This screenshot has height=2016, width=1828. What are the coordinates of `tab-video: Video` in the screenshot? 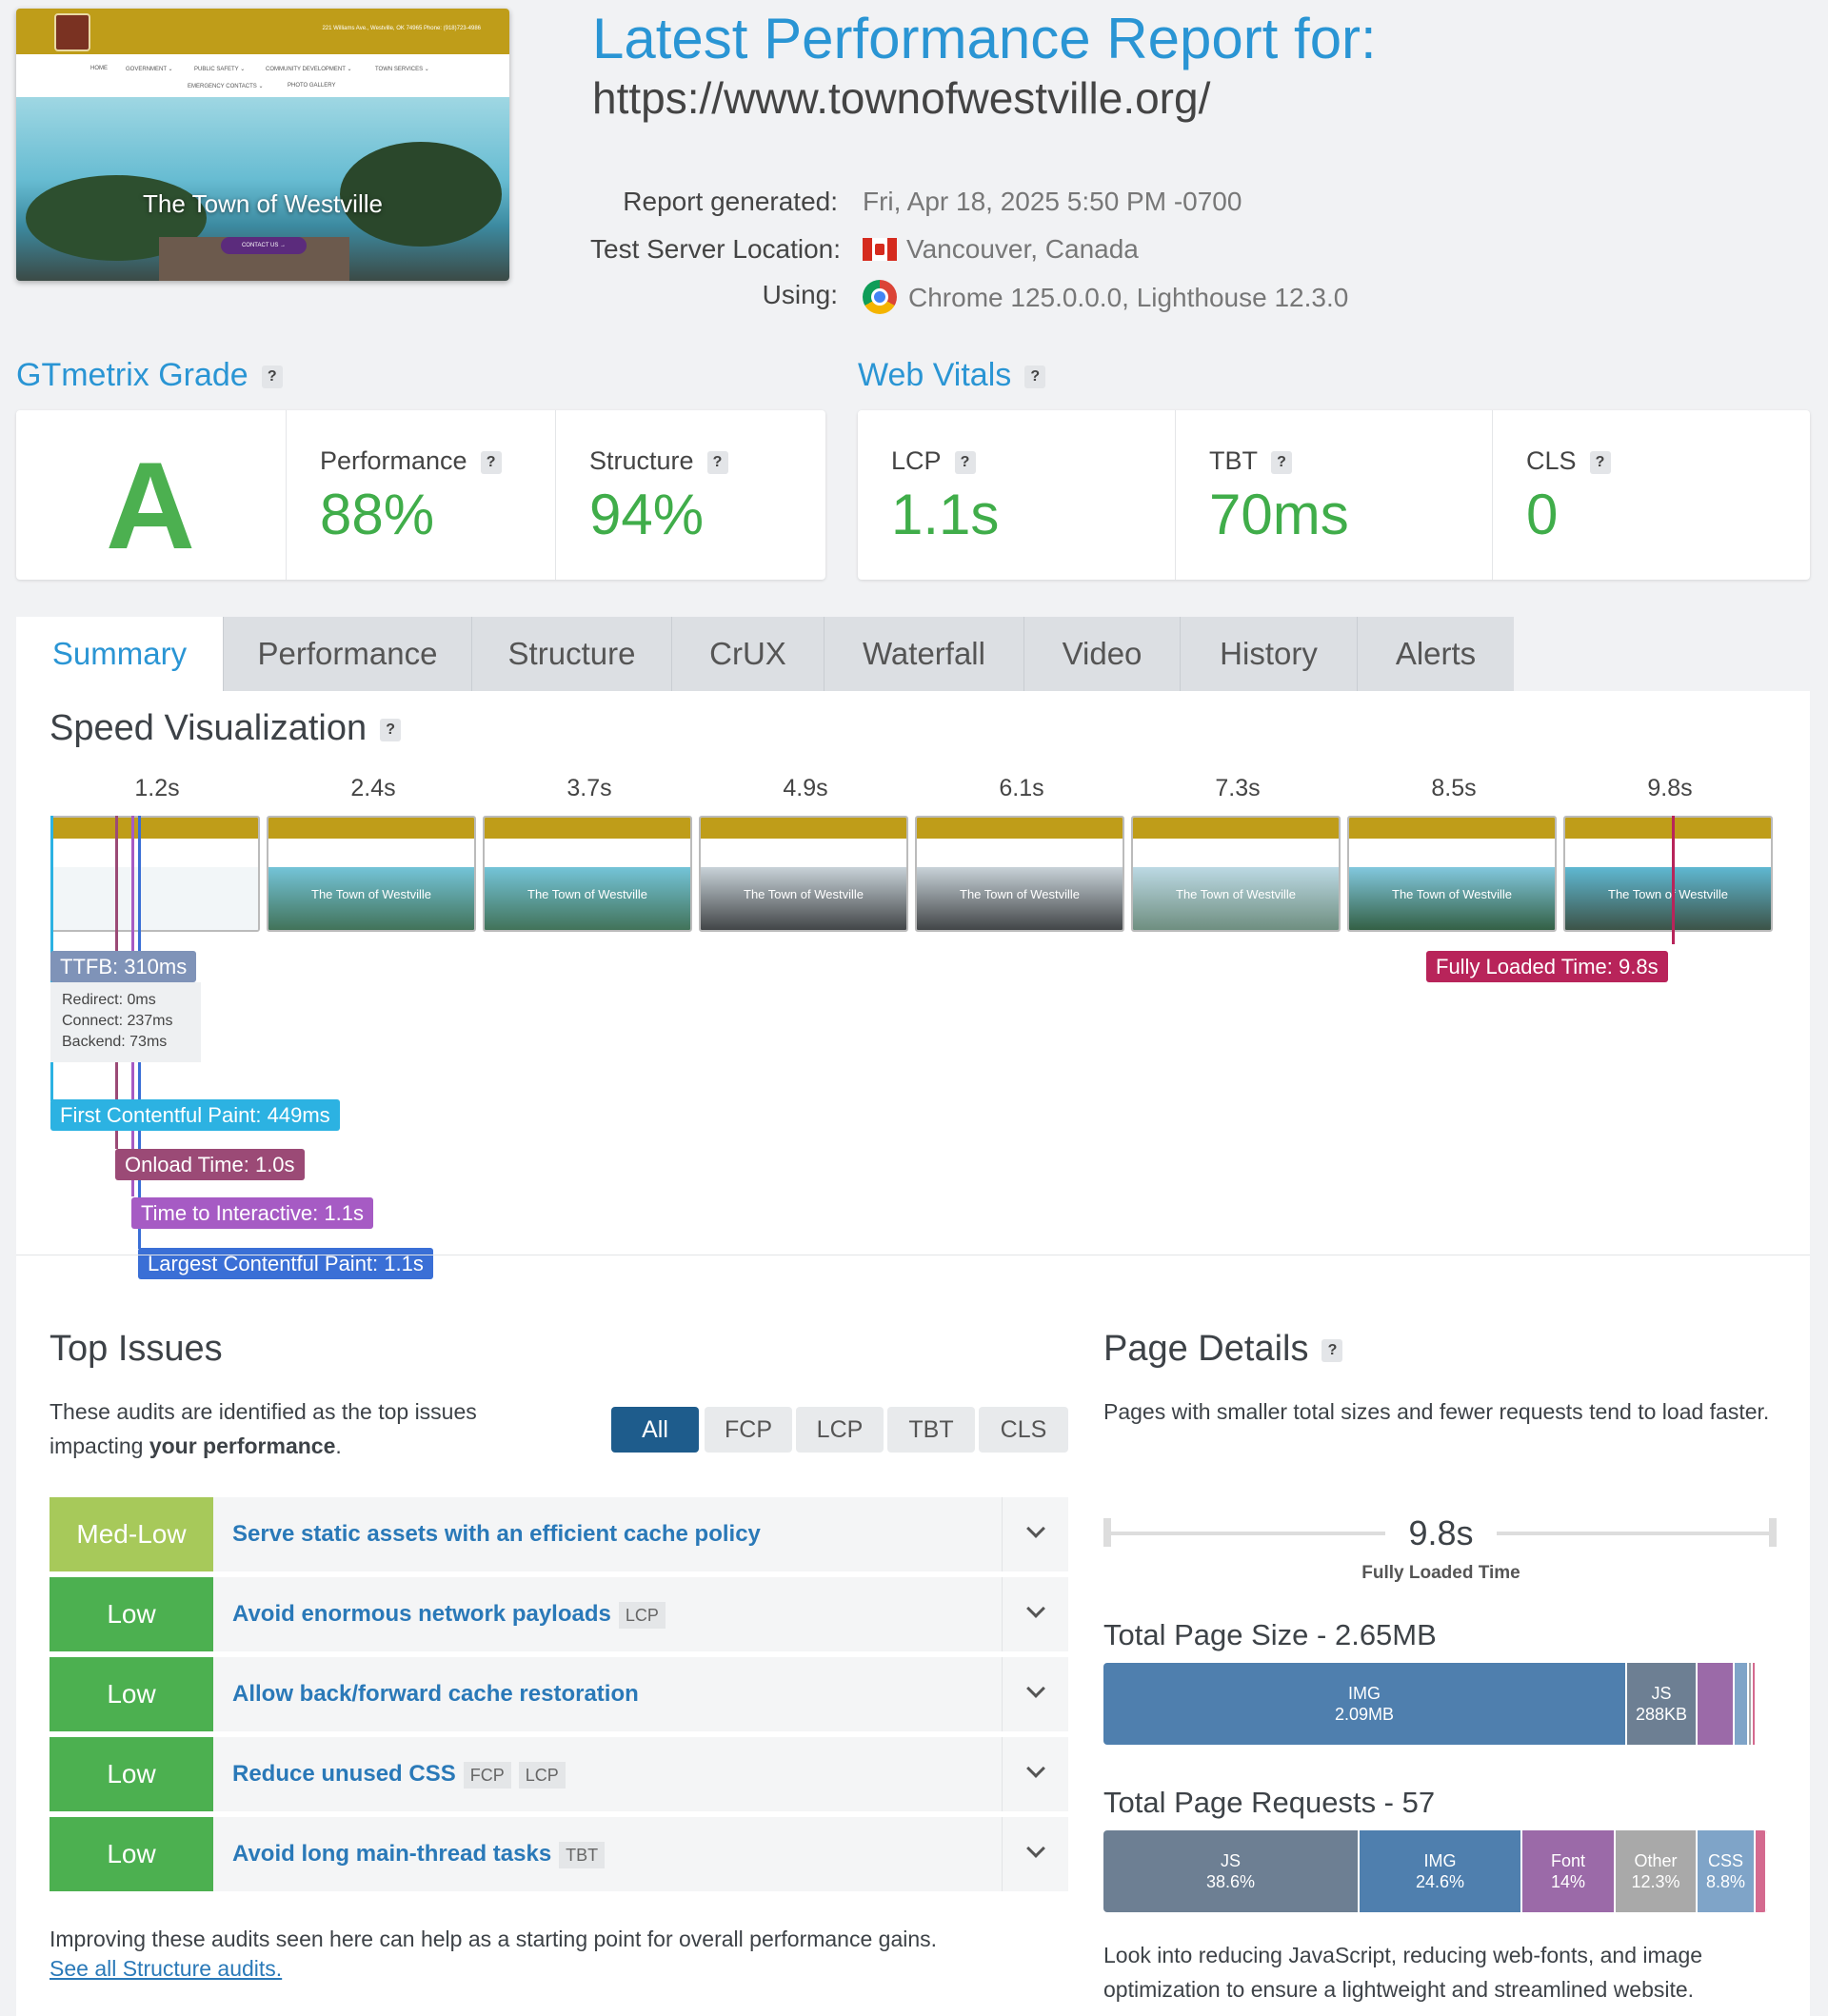 It's located at (1102, 654).